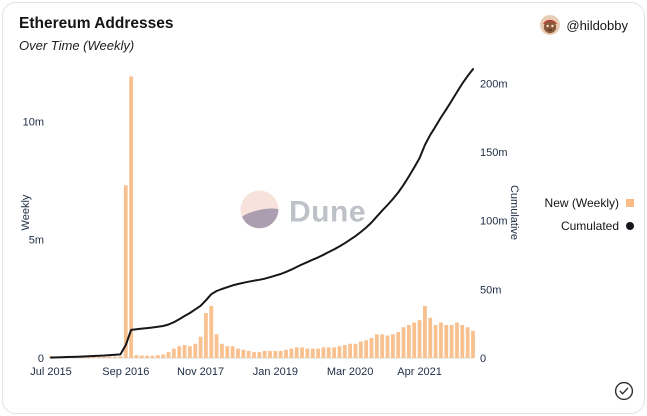  What do you see at coordinates (96, 34) in the screenshot?
I see `header-titles: Ethereum Addresses Over Time (Weekly)` at bounding box center [96, 34].